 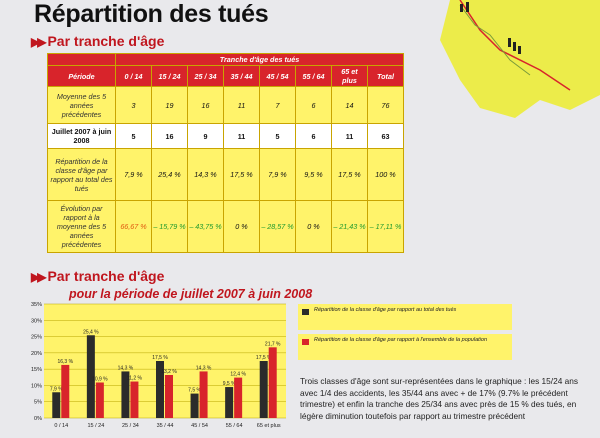 What do you see at coordinates (349, 226) in the screenshot?
I see `table-cell: – 21,43 %` at bounding box center [349, 226].